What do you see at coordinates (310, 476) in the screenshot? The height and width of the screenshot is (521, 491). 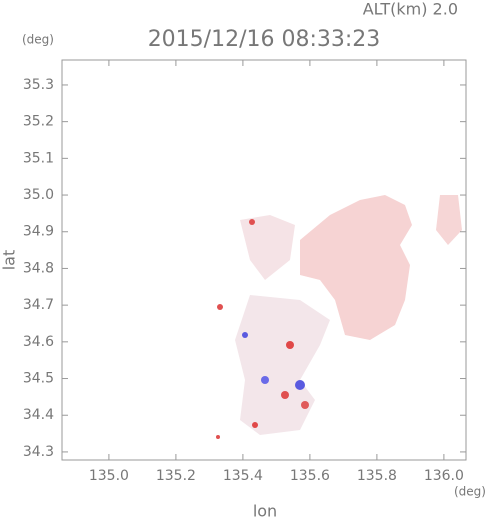 I see `x-tick-label: 135.6` at bounding box center [310, 476].